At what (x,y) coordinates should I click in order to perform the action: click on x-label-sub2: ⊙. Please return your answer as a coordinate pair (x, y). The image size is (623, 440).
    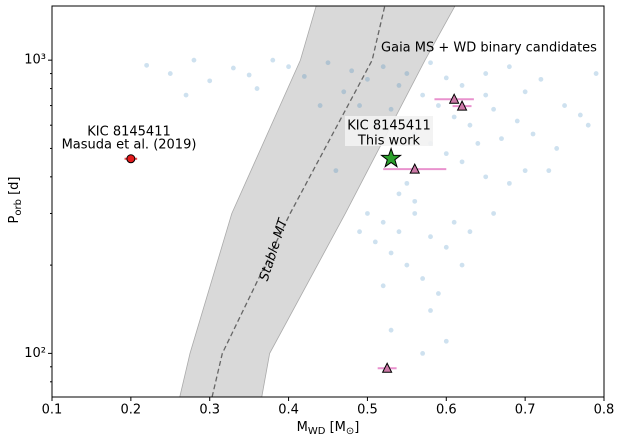
    Looking at the image, I should click on (350, 431).